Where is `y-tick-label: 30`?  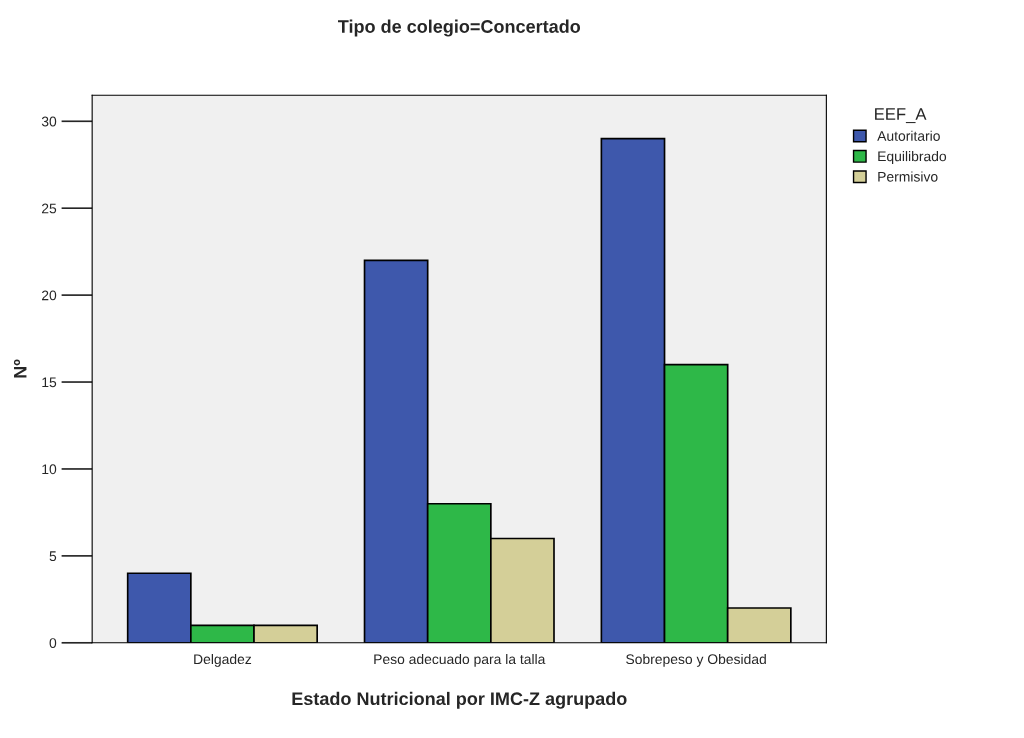
y-tick-label: 30 is located at coordinates (49, 121).